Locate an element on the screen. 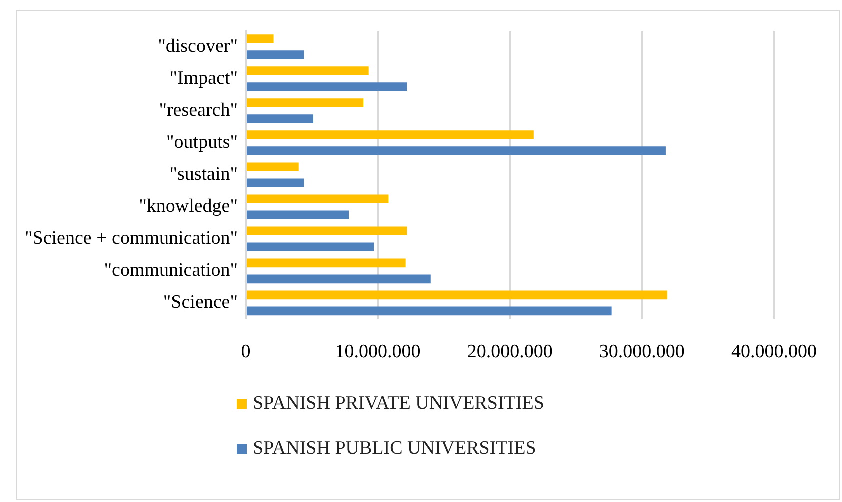 The width and height of the screenshot is (842, 502). x-tick-label: 0 is located at coordinates (246, 352).